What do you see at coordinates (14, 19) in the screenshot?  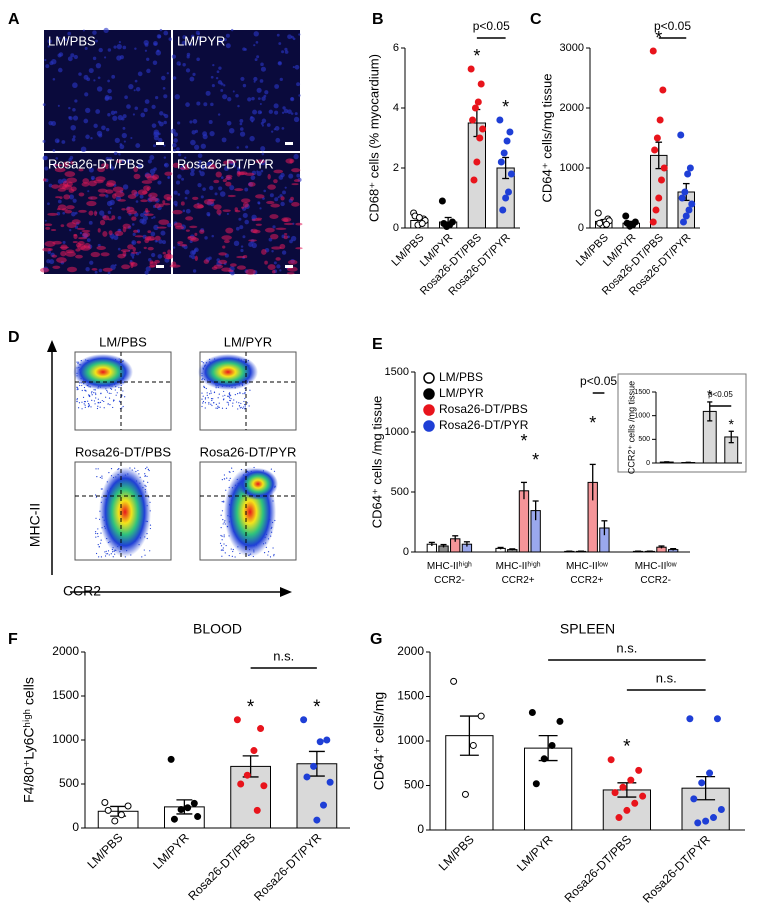 I see `panel-letter: A` at bounding box center [14, 19].